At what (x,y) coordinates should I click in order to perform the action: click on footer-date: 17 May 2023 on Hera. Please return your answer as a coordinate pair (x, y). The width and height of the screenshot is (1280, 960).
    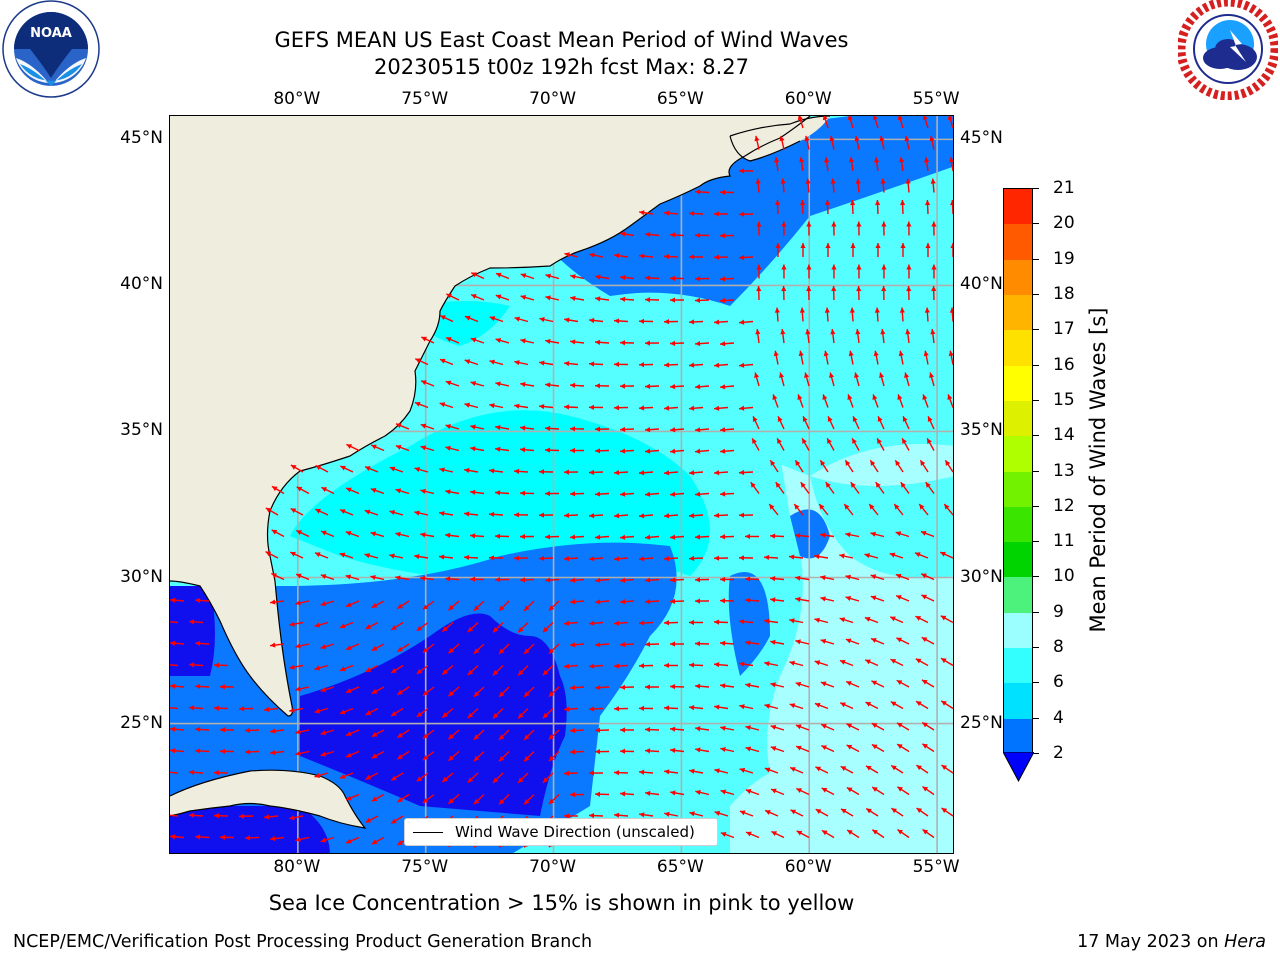
    Looking at the image, I should click on (1171, 942).